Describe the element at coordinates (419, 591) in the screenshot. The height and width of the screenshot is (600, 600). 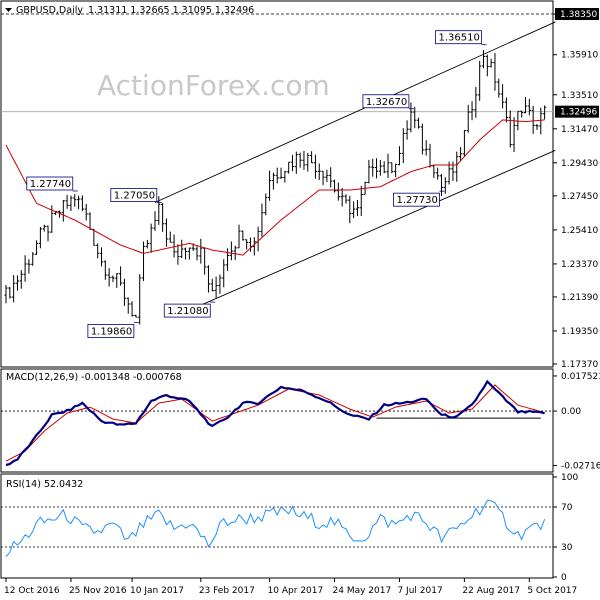
I see `x-tick-label: 7 Jul 2017` at that location.